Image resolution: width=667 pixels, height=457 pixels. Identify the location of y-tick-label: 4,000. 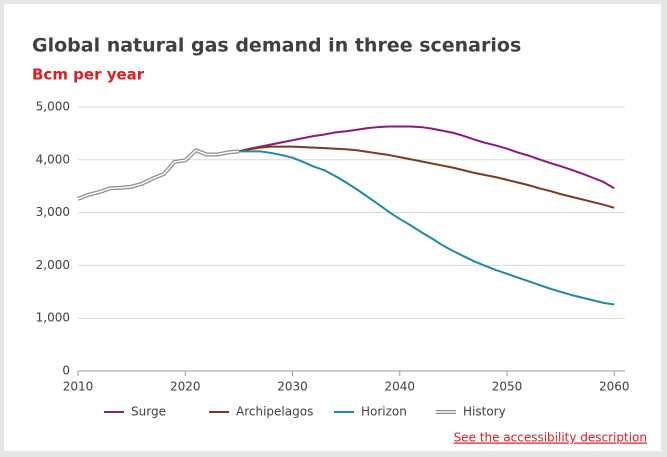
(53, 159).